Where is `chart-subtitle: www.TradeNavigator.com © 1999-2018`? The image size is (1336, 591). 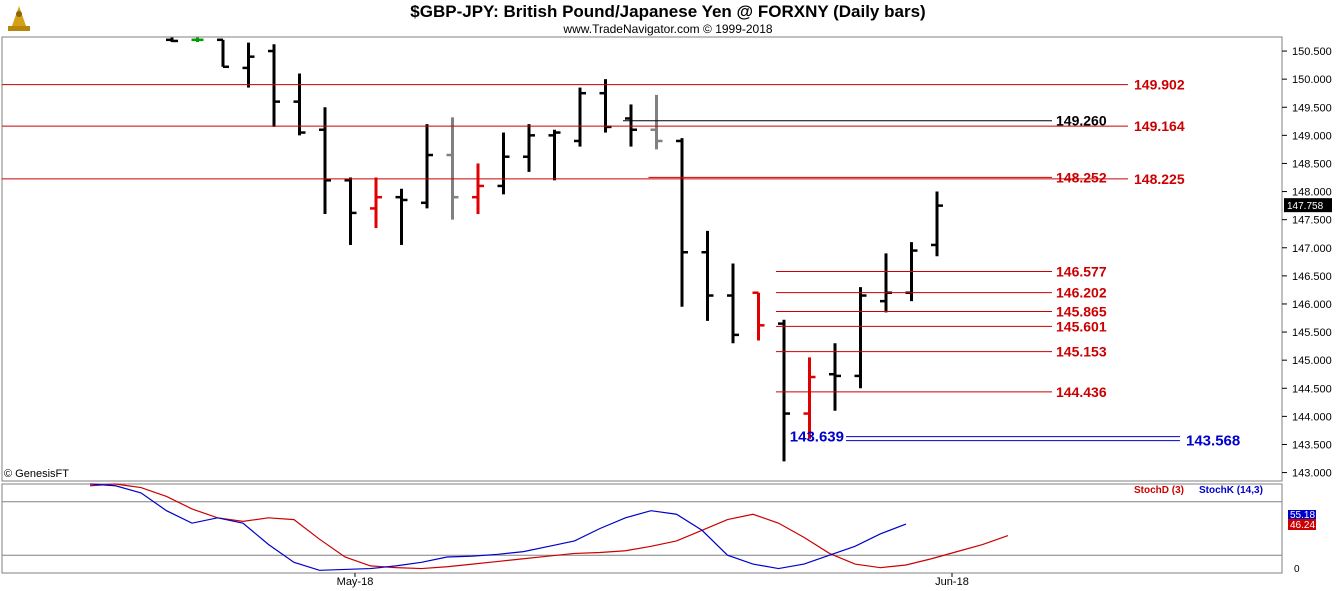 chart-subtitle: www.TradeNavigator.com © 1999-2018 is located at coordinates (668, 29).